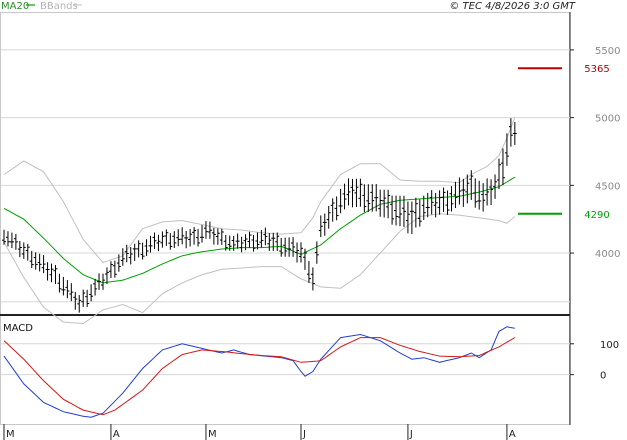 This screenshot has height=440, width=627. Describe the element at coordinates (607, 51) in the screenshot. I see `price-tick-label: 5500` at that location.